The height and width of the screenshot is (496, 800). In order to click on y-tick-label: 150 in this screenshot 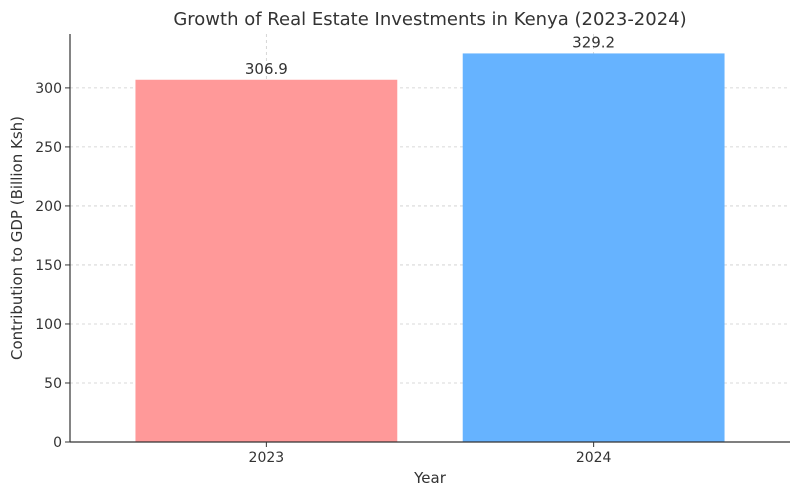, I will do `click(48, 266)`.